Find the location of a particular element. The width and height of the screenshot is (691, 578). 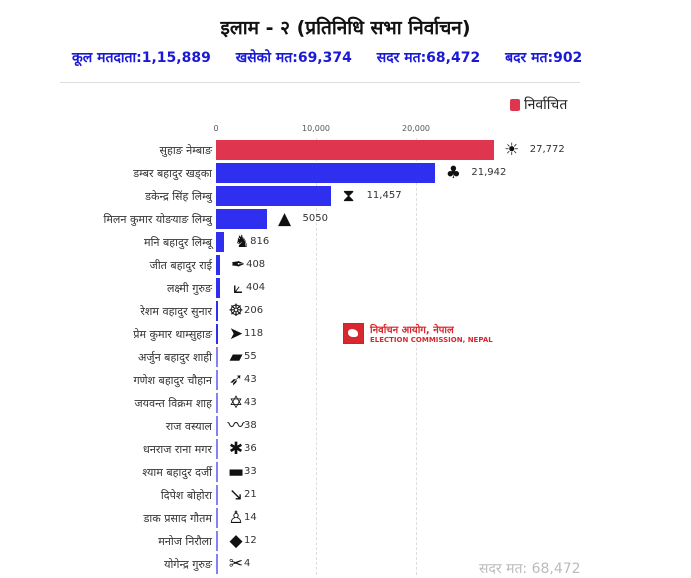

tree-icon: ♣ is located at coordinates (453, 173).